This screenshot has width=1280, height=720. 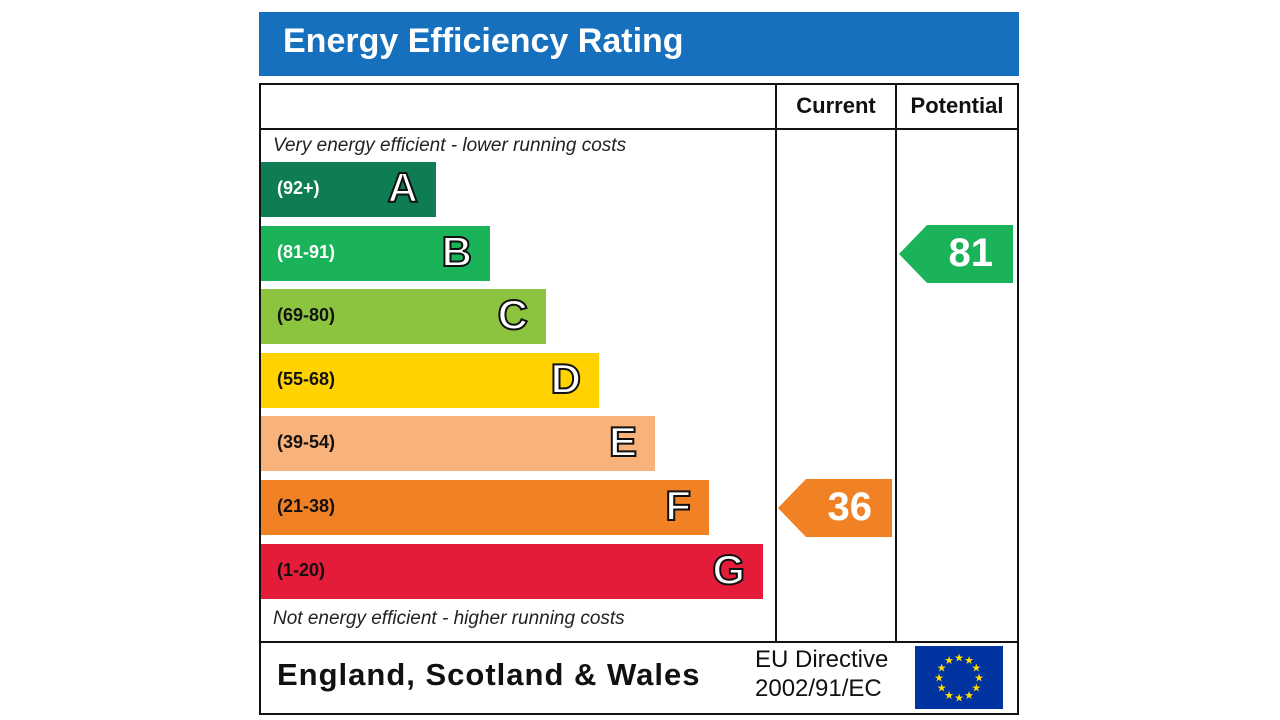 I want to click on band-e: (39-54) E, so click(x=458, y=444).